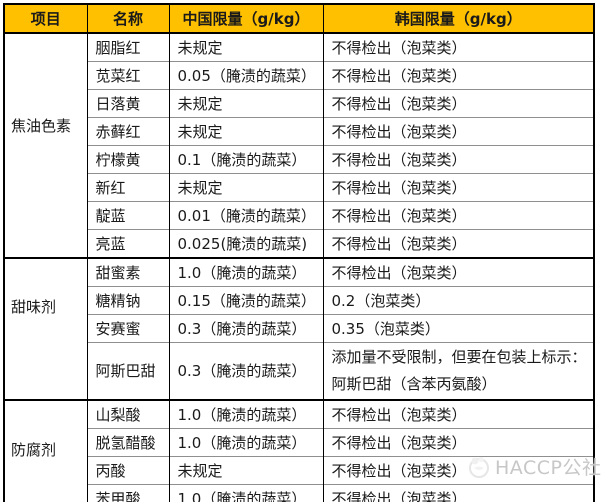 This screenshot has width=602, height=502. What do you see at coordinates (245, 19) in the screenshot?
I see `column-header-china-limit: 中国限量（g/kg）` at bounding box center [245, 19].